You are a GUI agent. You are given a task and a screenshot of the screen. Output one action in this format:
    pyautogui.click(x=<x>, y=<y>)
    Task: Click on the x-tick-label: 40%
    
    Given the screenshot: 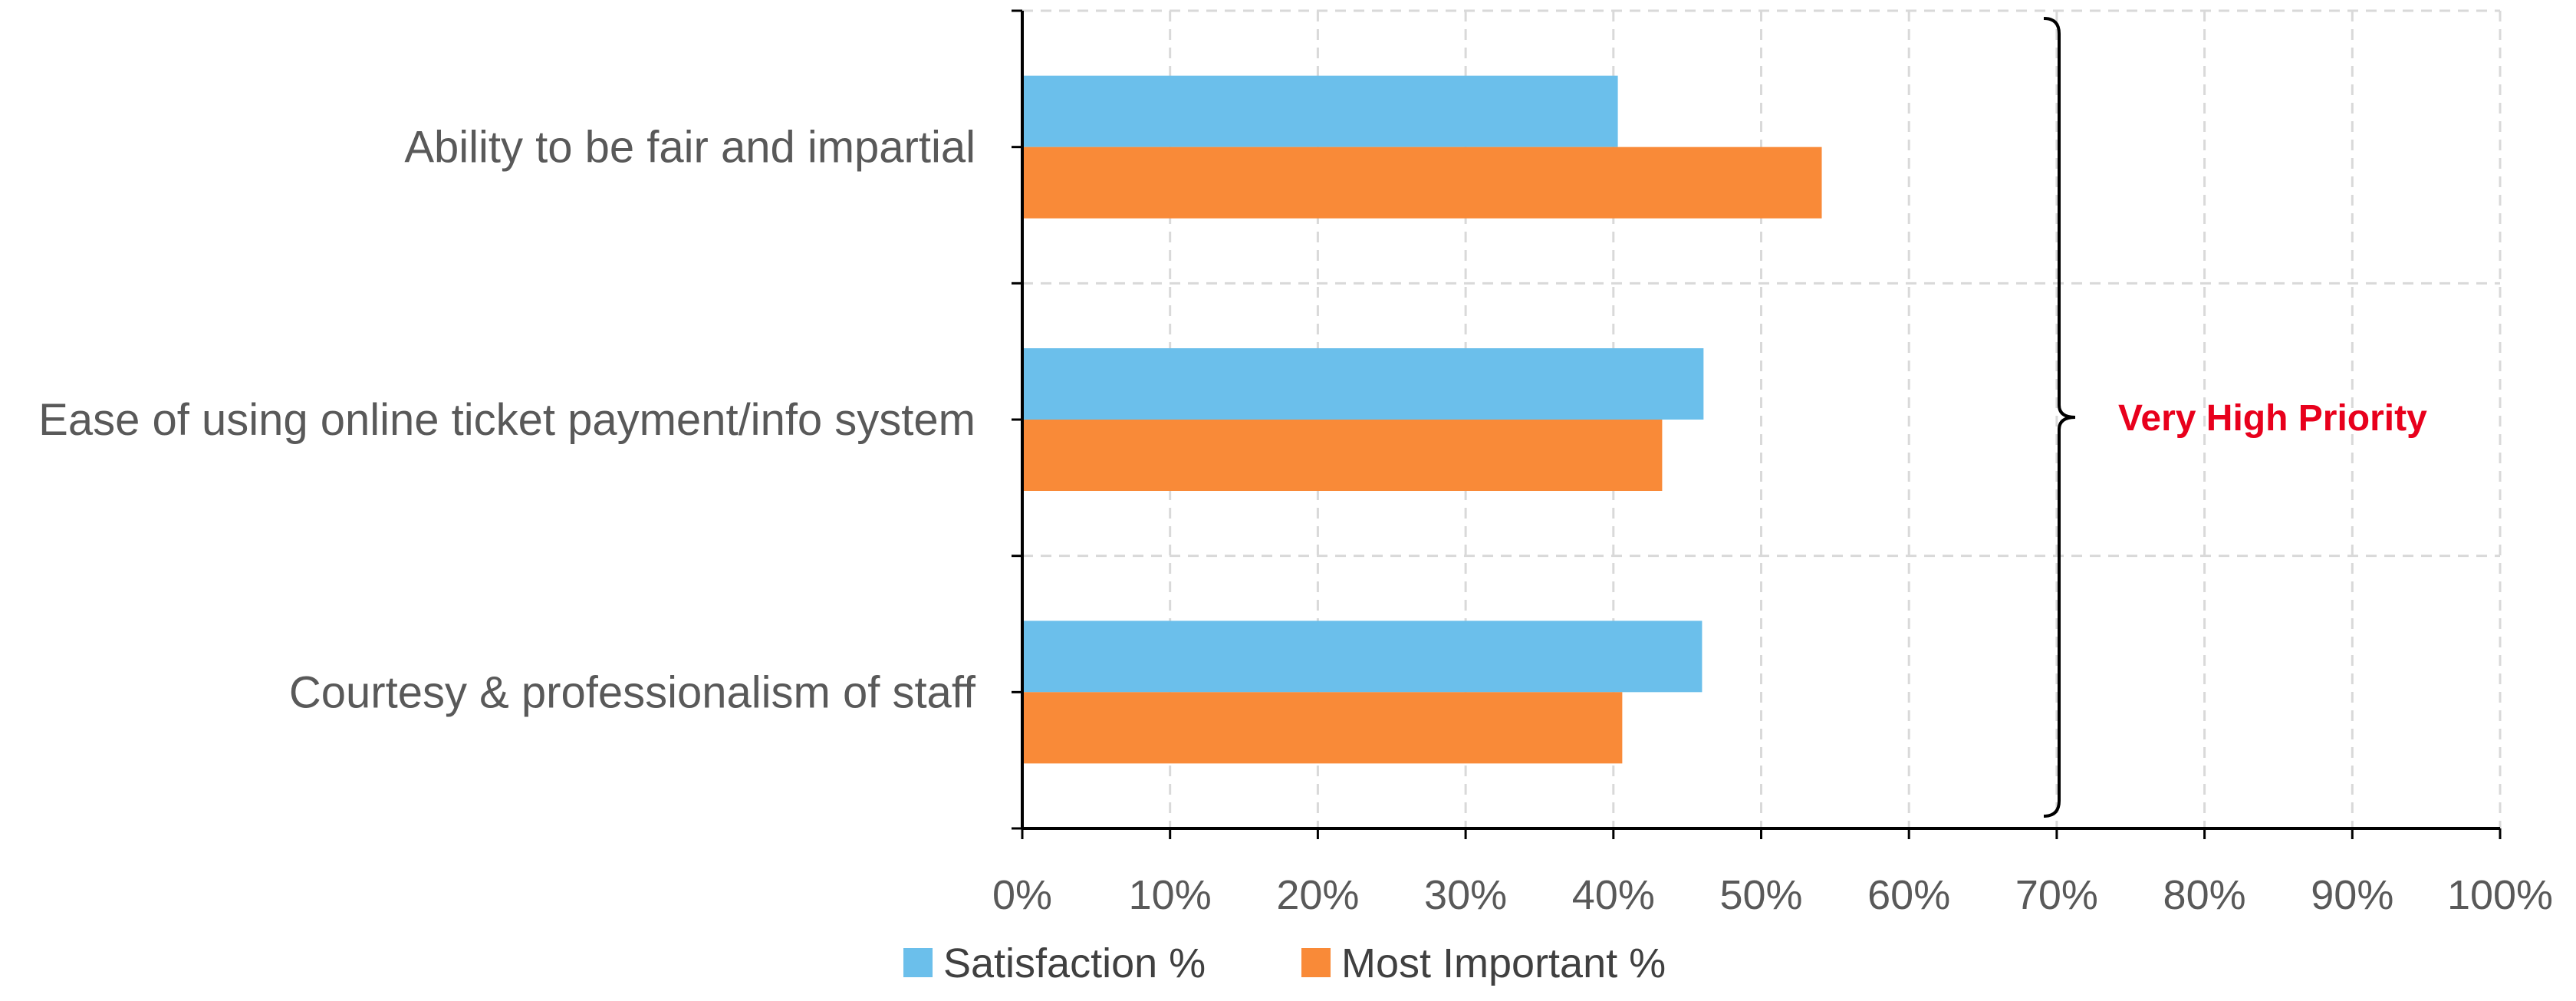 What is the action you would take?
    pyautogui.click(x=1613, y=895)
    